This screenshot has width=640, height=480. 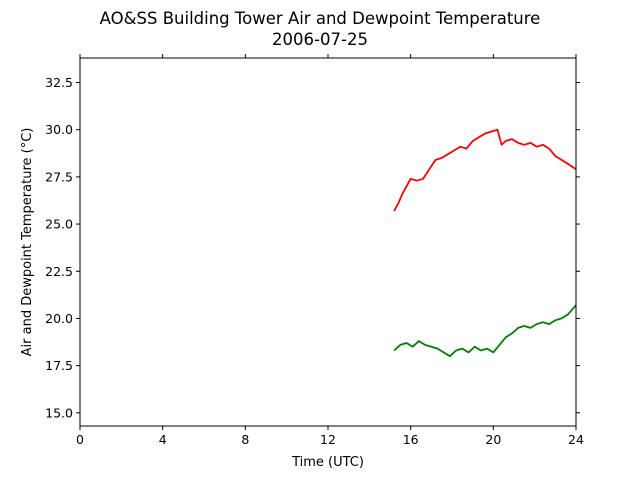 I want to click on series-layer, so click(x=485, y=243).